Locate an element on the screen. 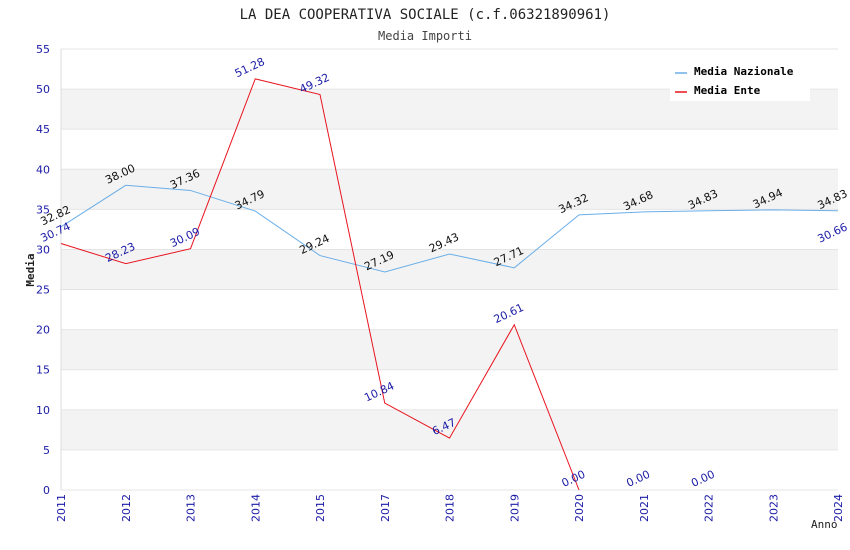 The image size is (850, 550). chart-subtitle: Media Importi is located at coordinates (425, 36).